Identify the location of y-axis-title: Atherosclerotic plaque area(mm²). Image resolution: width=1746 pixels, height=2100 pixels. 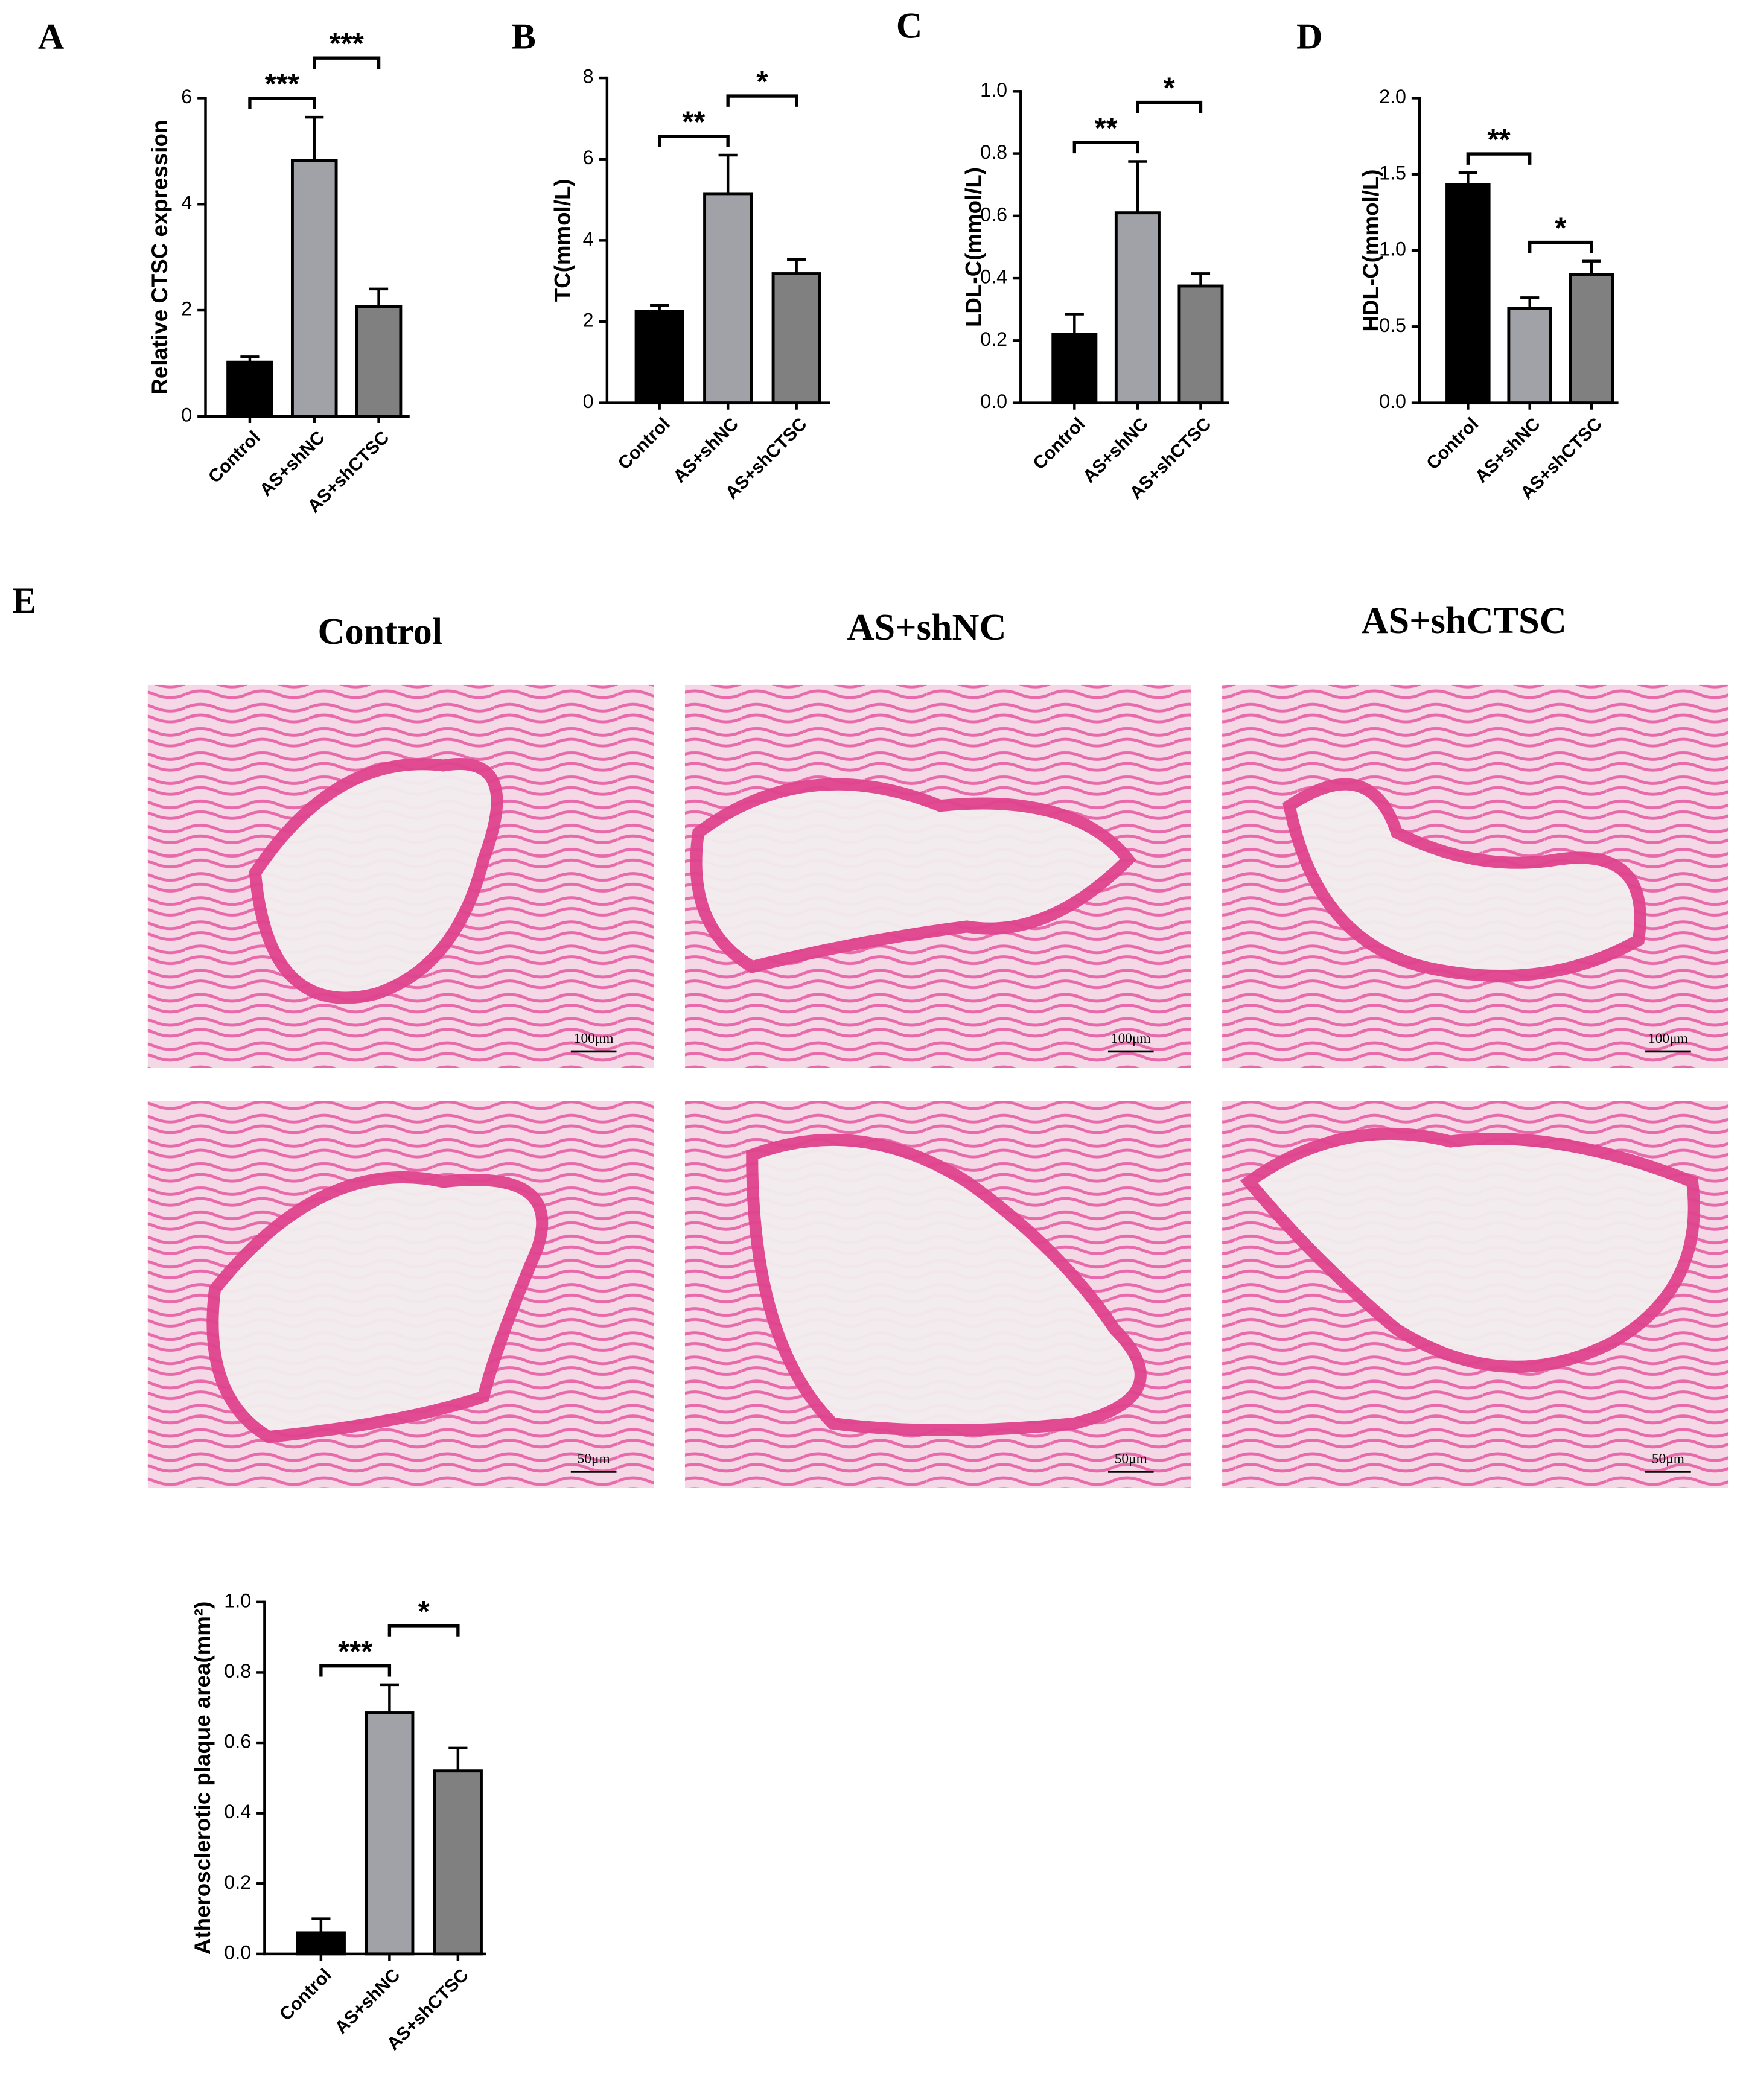
(203, 1779).